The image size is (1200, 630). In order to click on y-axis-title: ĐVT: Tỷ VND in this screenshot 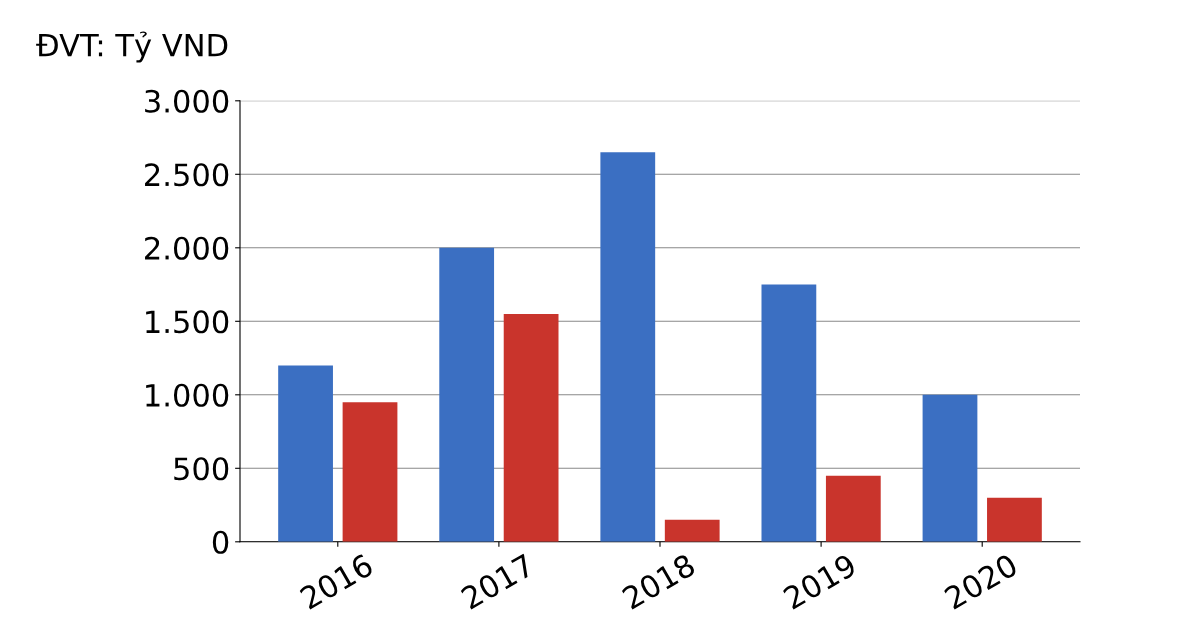, I will do `click(132, 47)`.